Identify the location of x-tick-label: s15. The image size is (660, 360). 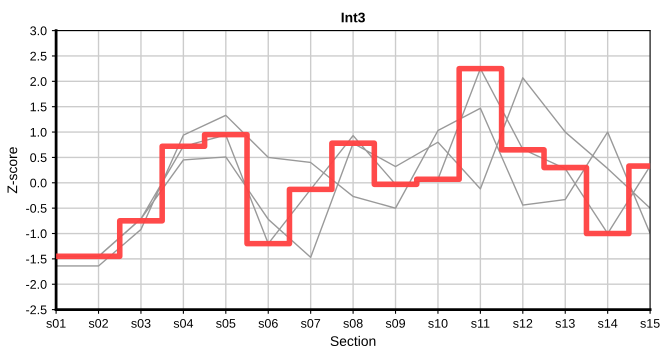
(650, 323).